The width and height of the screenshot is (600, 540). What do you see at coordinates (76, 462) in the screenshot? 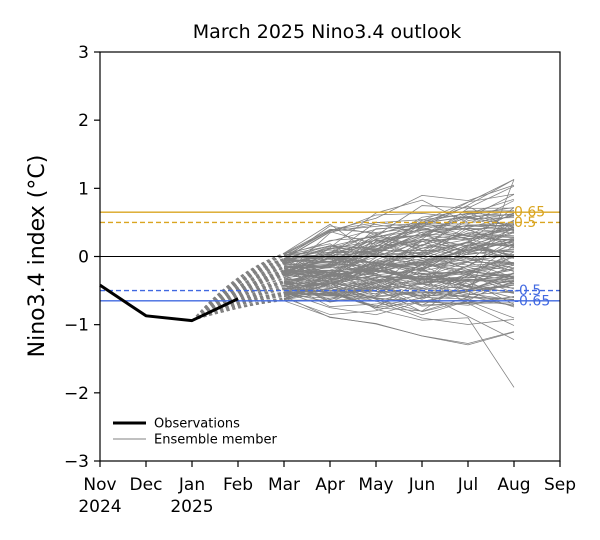
I see `y-tick-label: −3` at bounding box center [76, 462].